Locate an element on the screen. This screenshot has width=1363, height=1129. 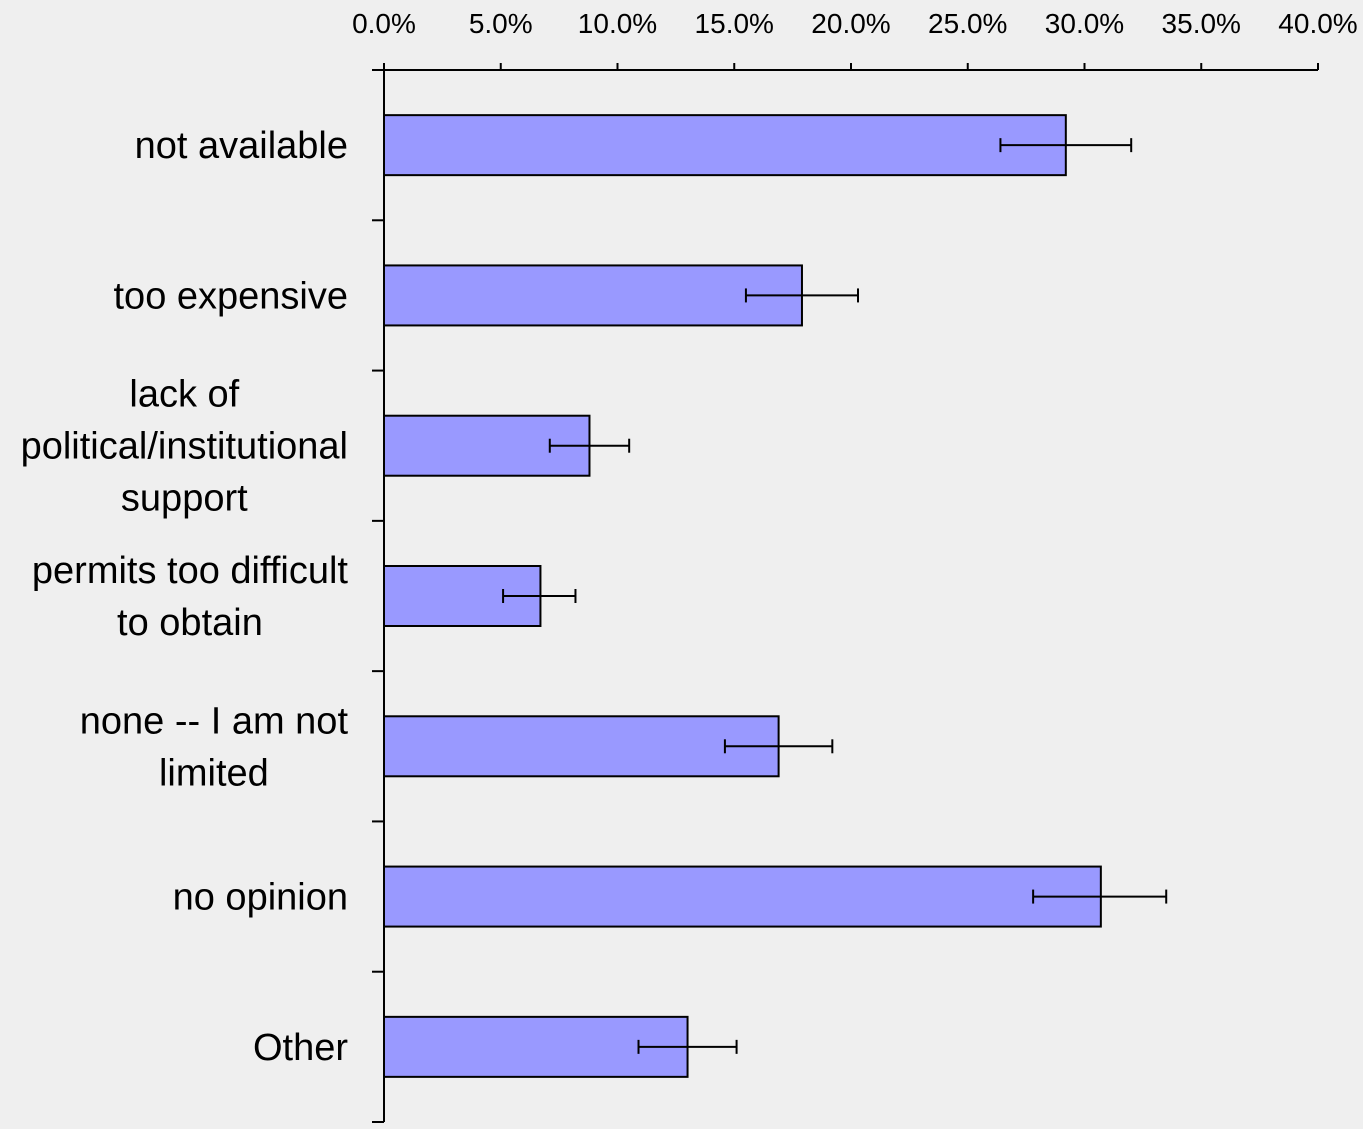
category-label: permits too difficult to obtain is located at coordinates (190, 597).